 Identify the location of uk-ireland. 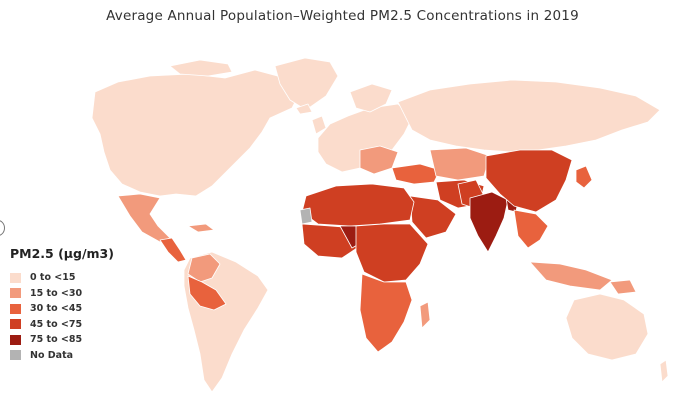
(319, 125).